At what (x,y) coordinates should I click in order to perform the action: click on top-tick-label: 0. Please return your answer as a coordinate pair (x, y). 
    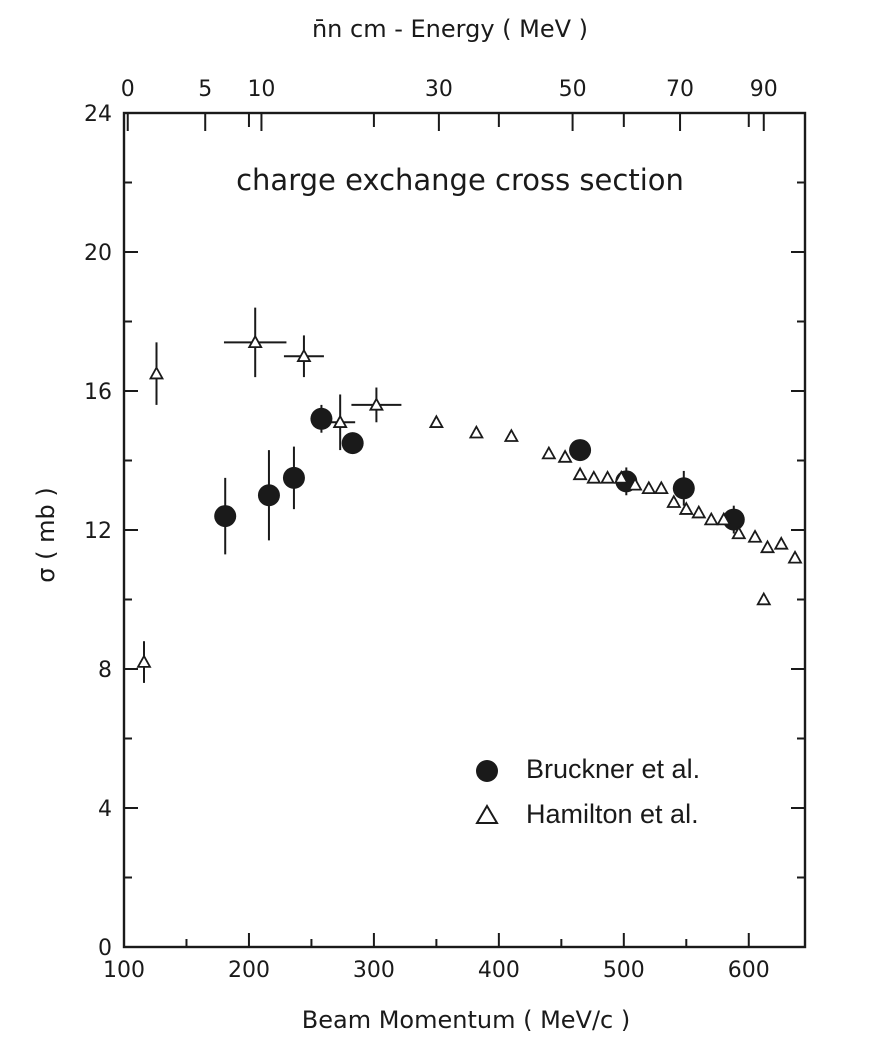
    Looking at the image, I should click on (128, 89).